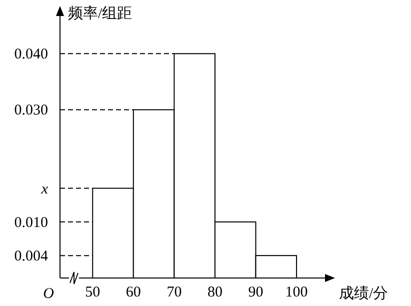 The height and width of the screenshot is (306, 411). What do you see at coordinates (100, 13) in the screenshot?
I see `y-axis-title: 频率/组距` at bounding box center [100, 13].